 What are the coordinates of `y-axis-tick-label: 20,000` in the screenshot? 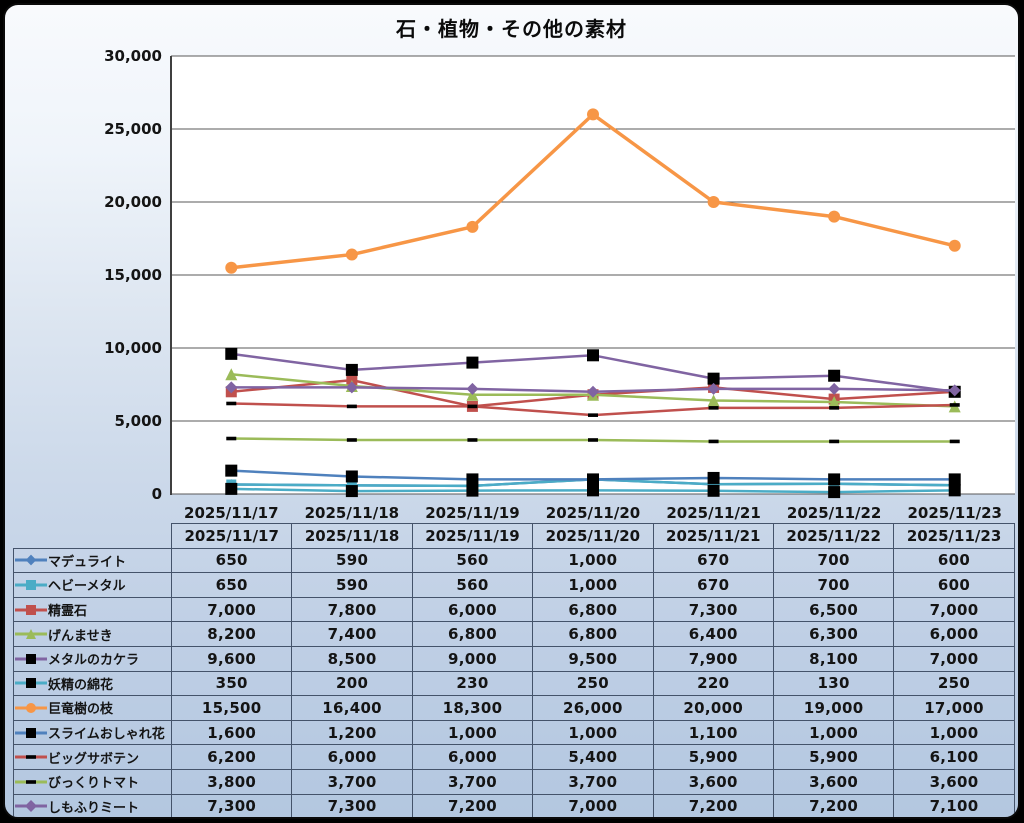 It's located at (133, 202).